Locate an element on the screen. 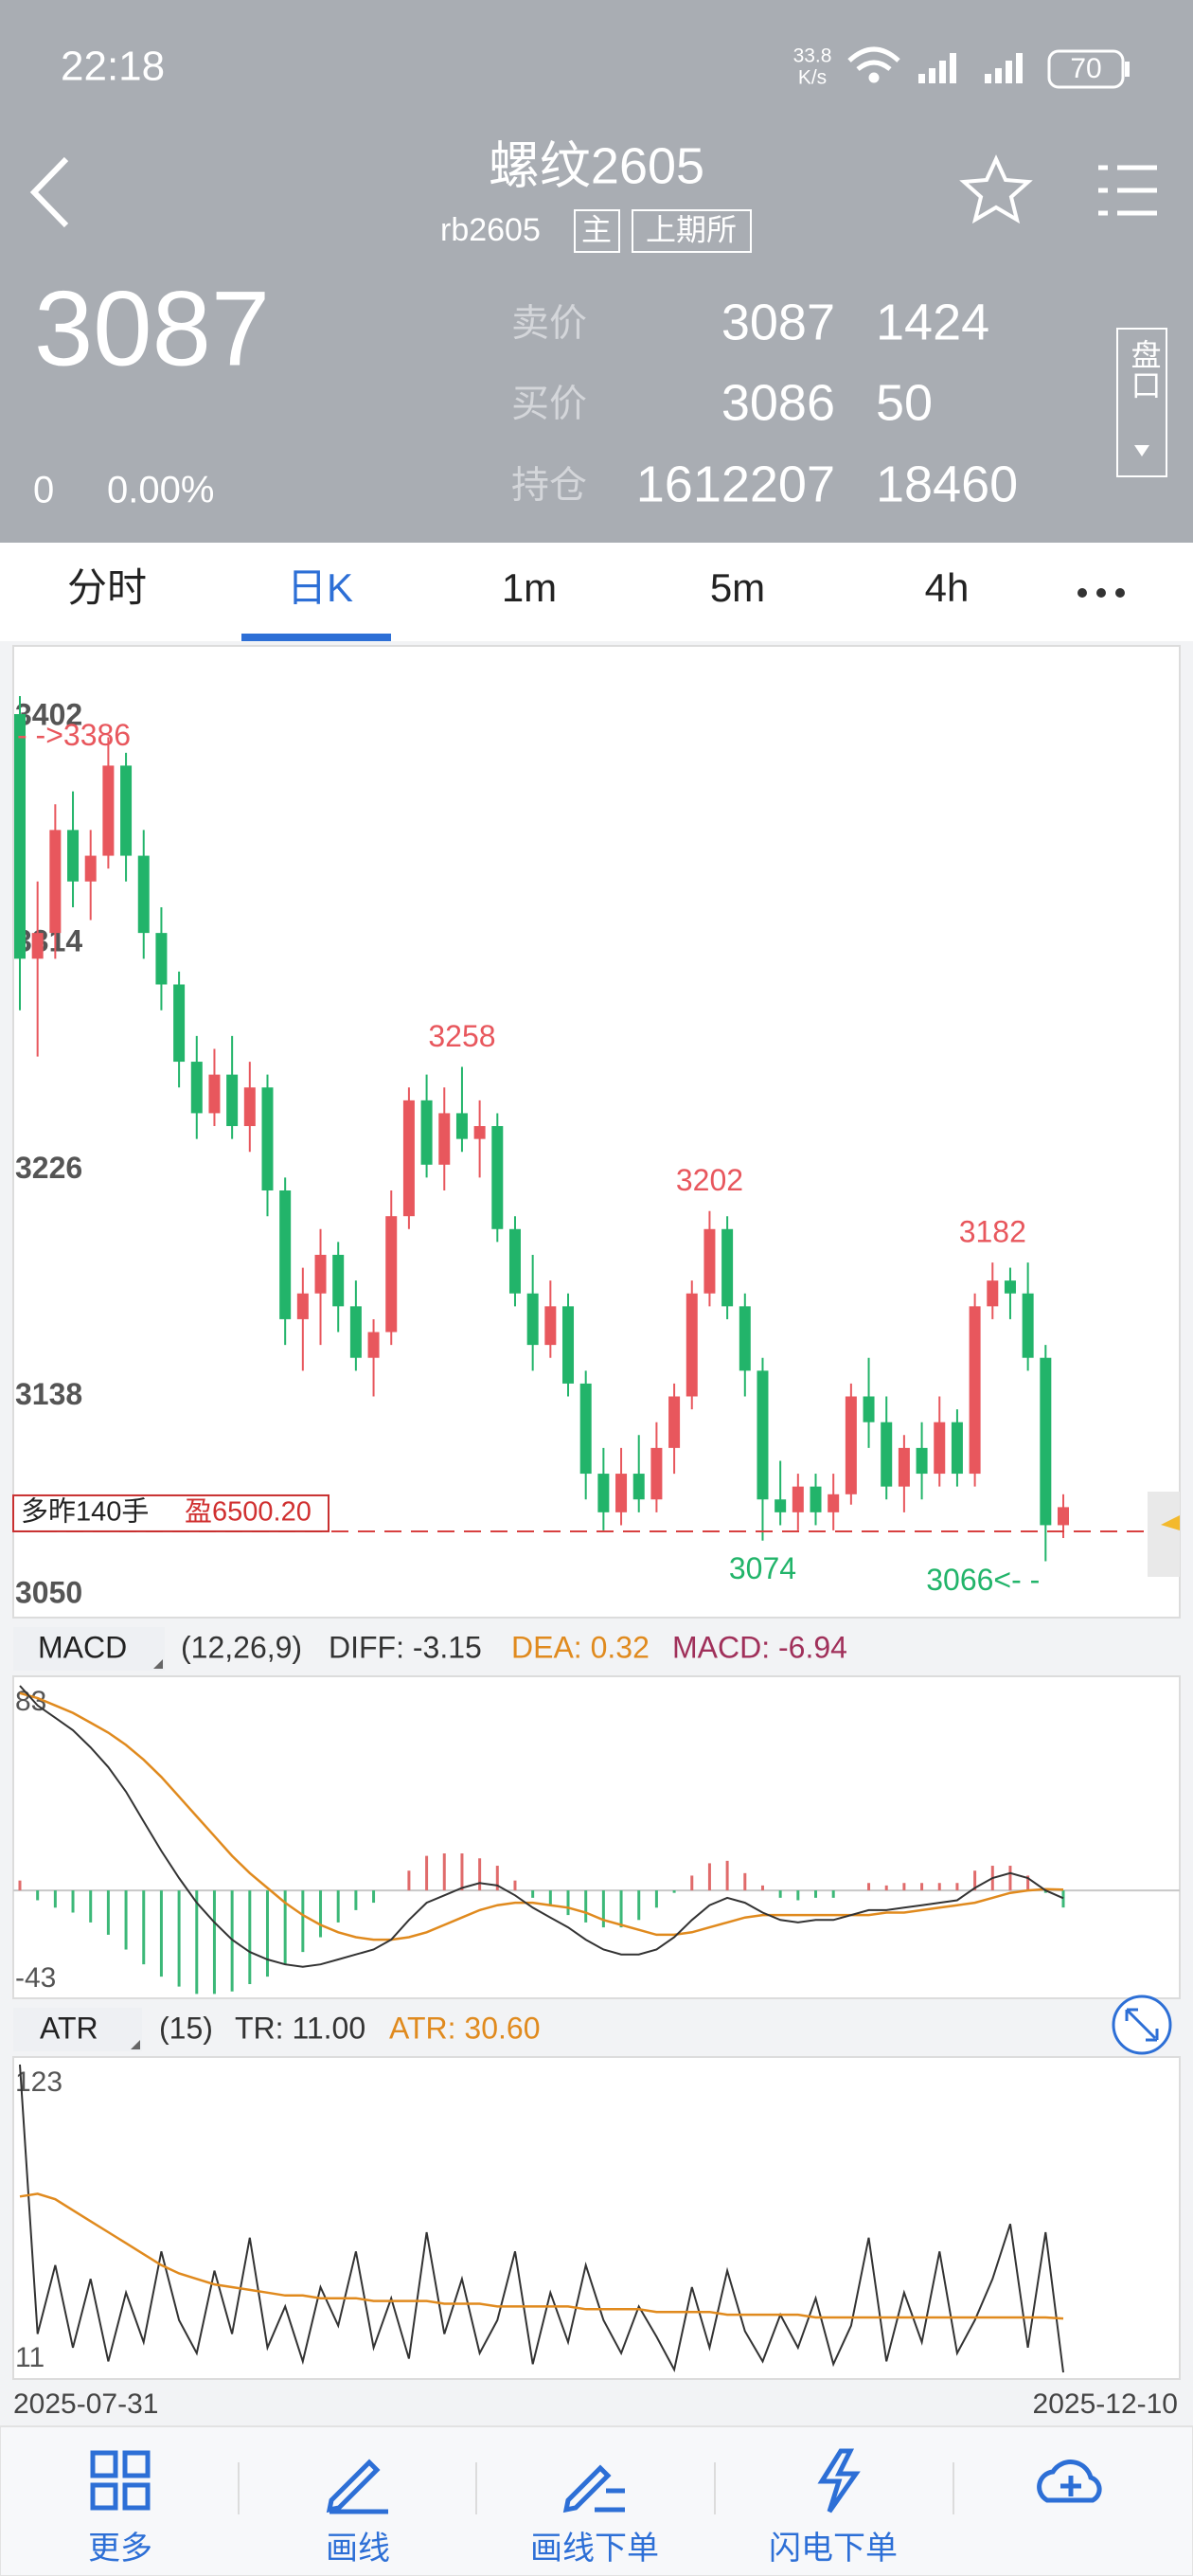 The image size is (1193, 2576). nav-bar is located at coordinates (596, 2500).